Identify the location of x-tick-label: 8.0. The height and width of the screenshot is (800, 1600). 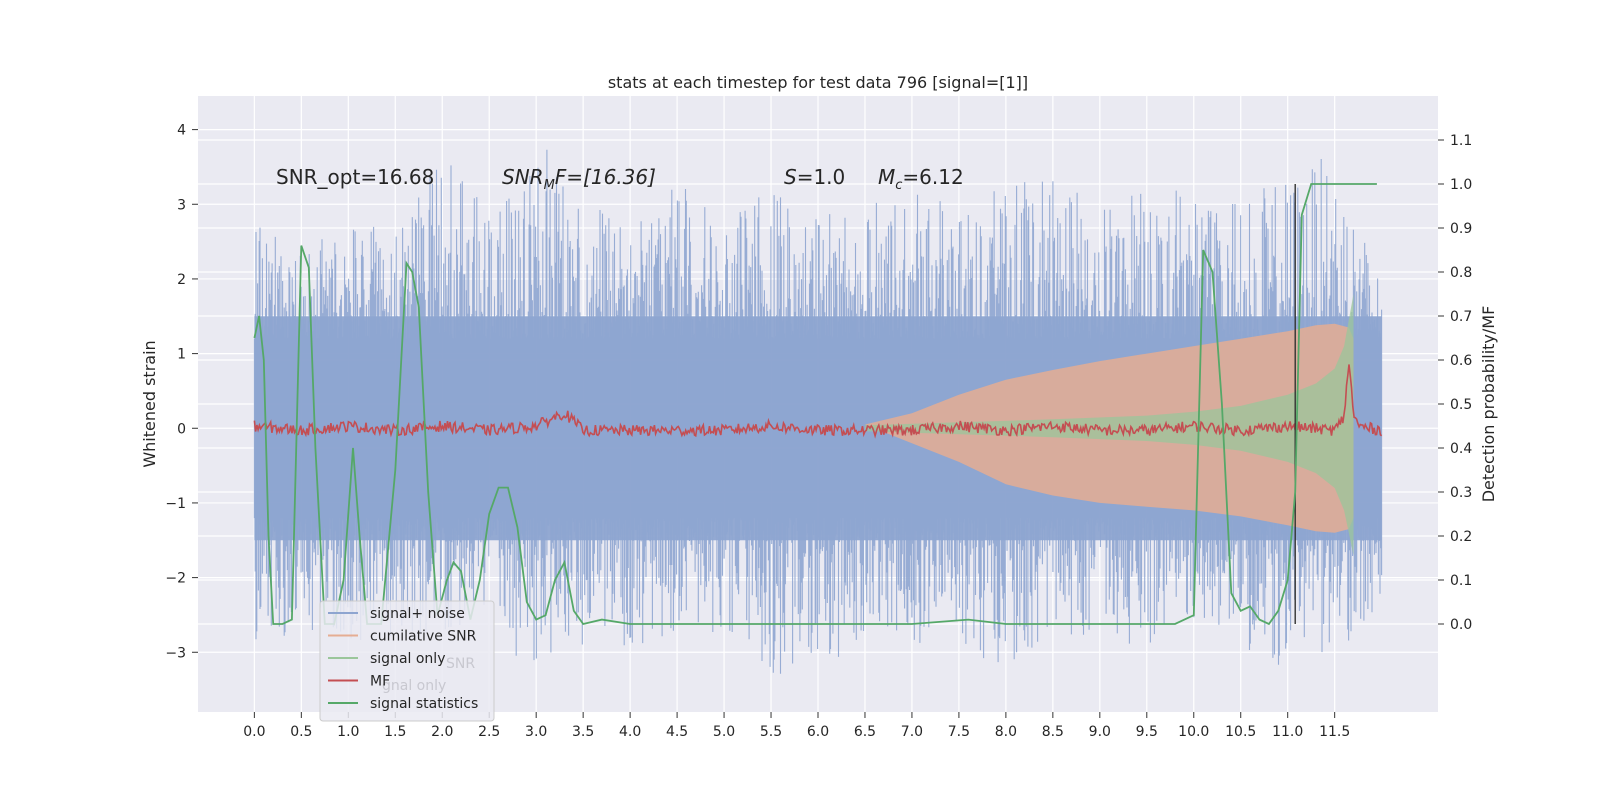
(1006, 732).